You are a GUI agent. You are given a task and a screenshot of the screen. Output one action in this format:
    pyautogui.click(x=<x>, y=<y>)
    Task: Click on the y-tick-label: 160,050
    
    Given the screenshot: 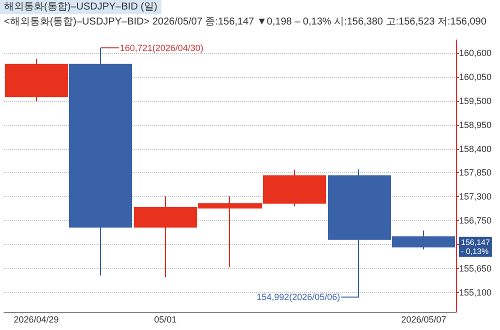 What is the action you would take?
    pyautogui.click(x=475, y=77)
    